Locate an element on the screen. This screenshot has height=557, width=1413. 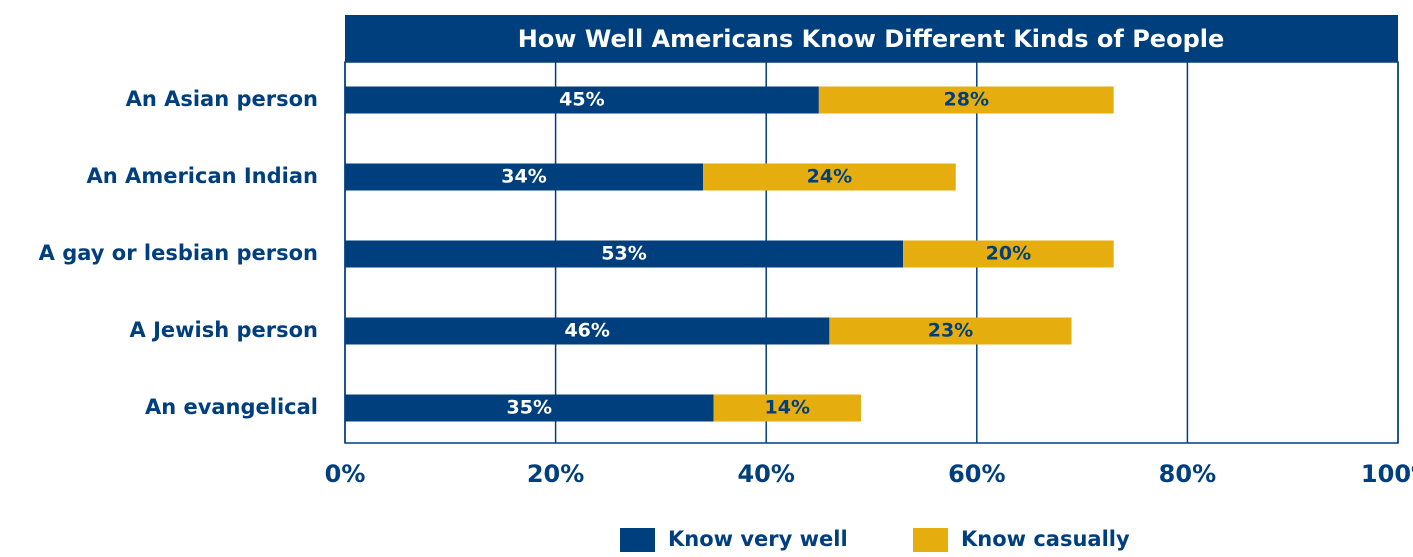
x-tick-label: 20% is located at coordinates (555, 474).